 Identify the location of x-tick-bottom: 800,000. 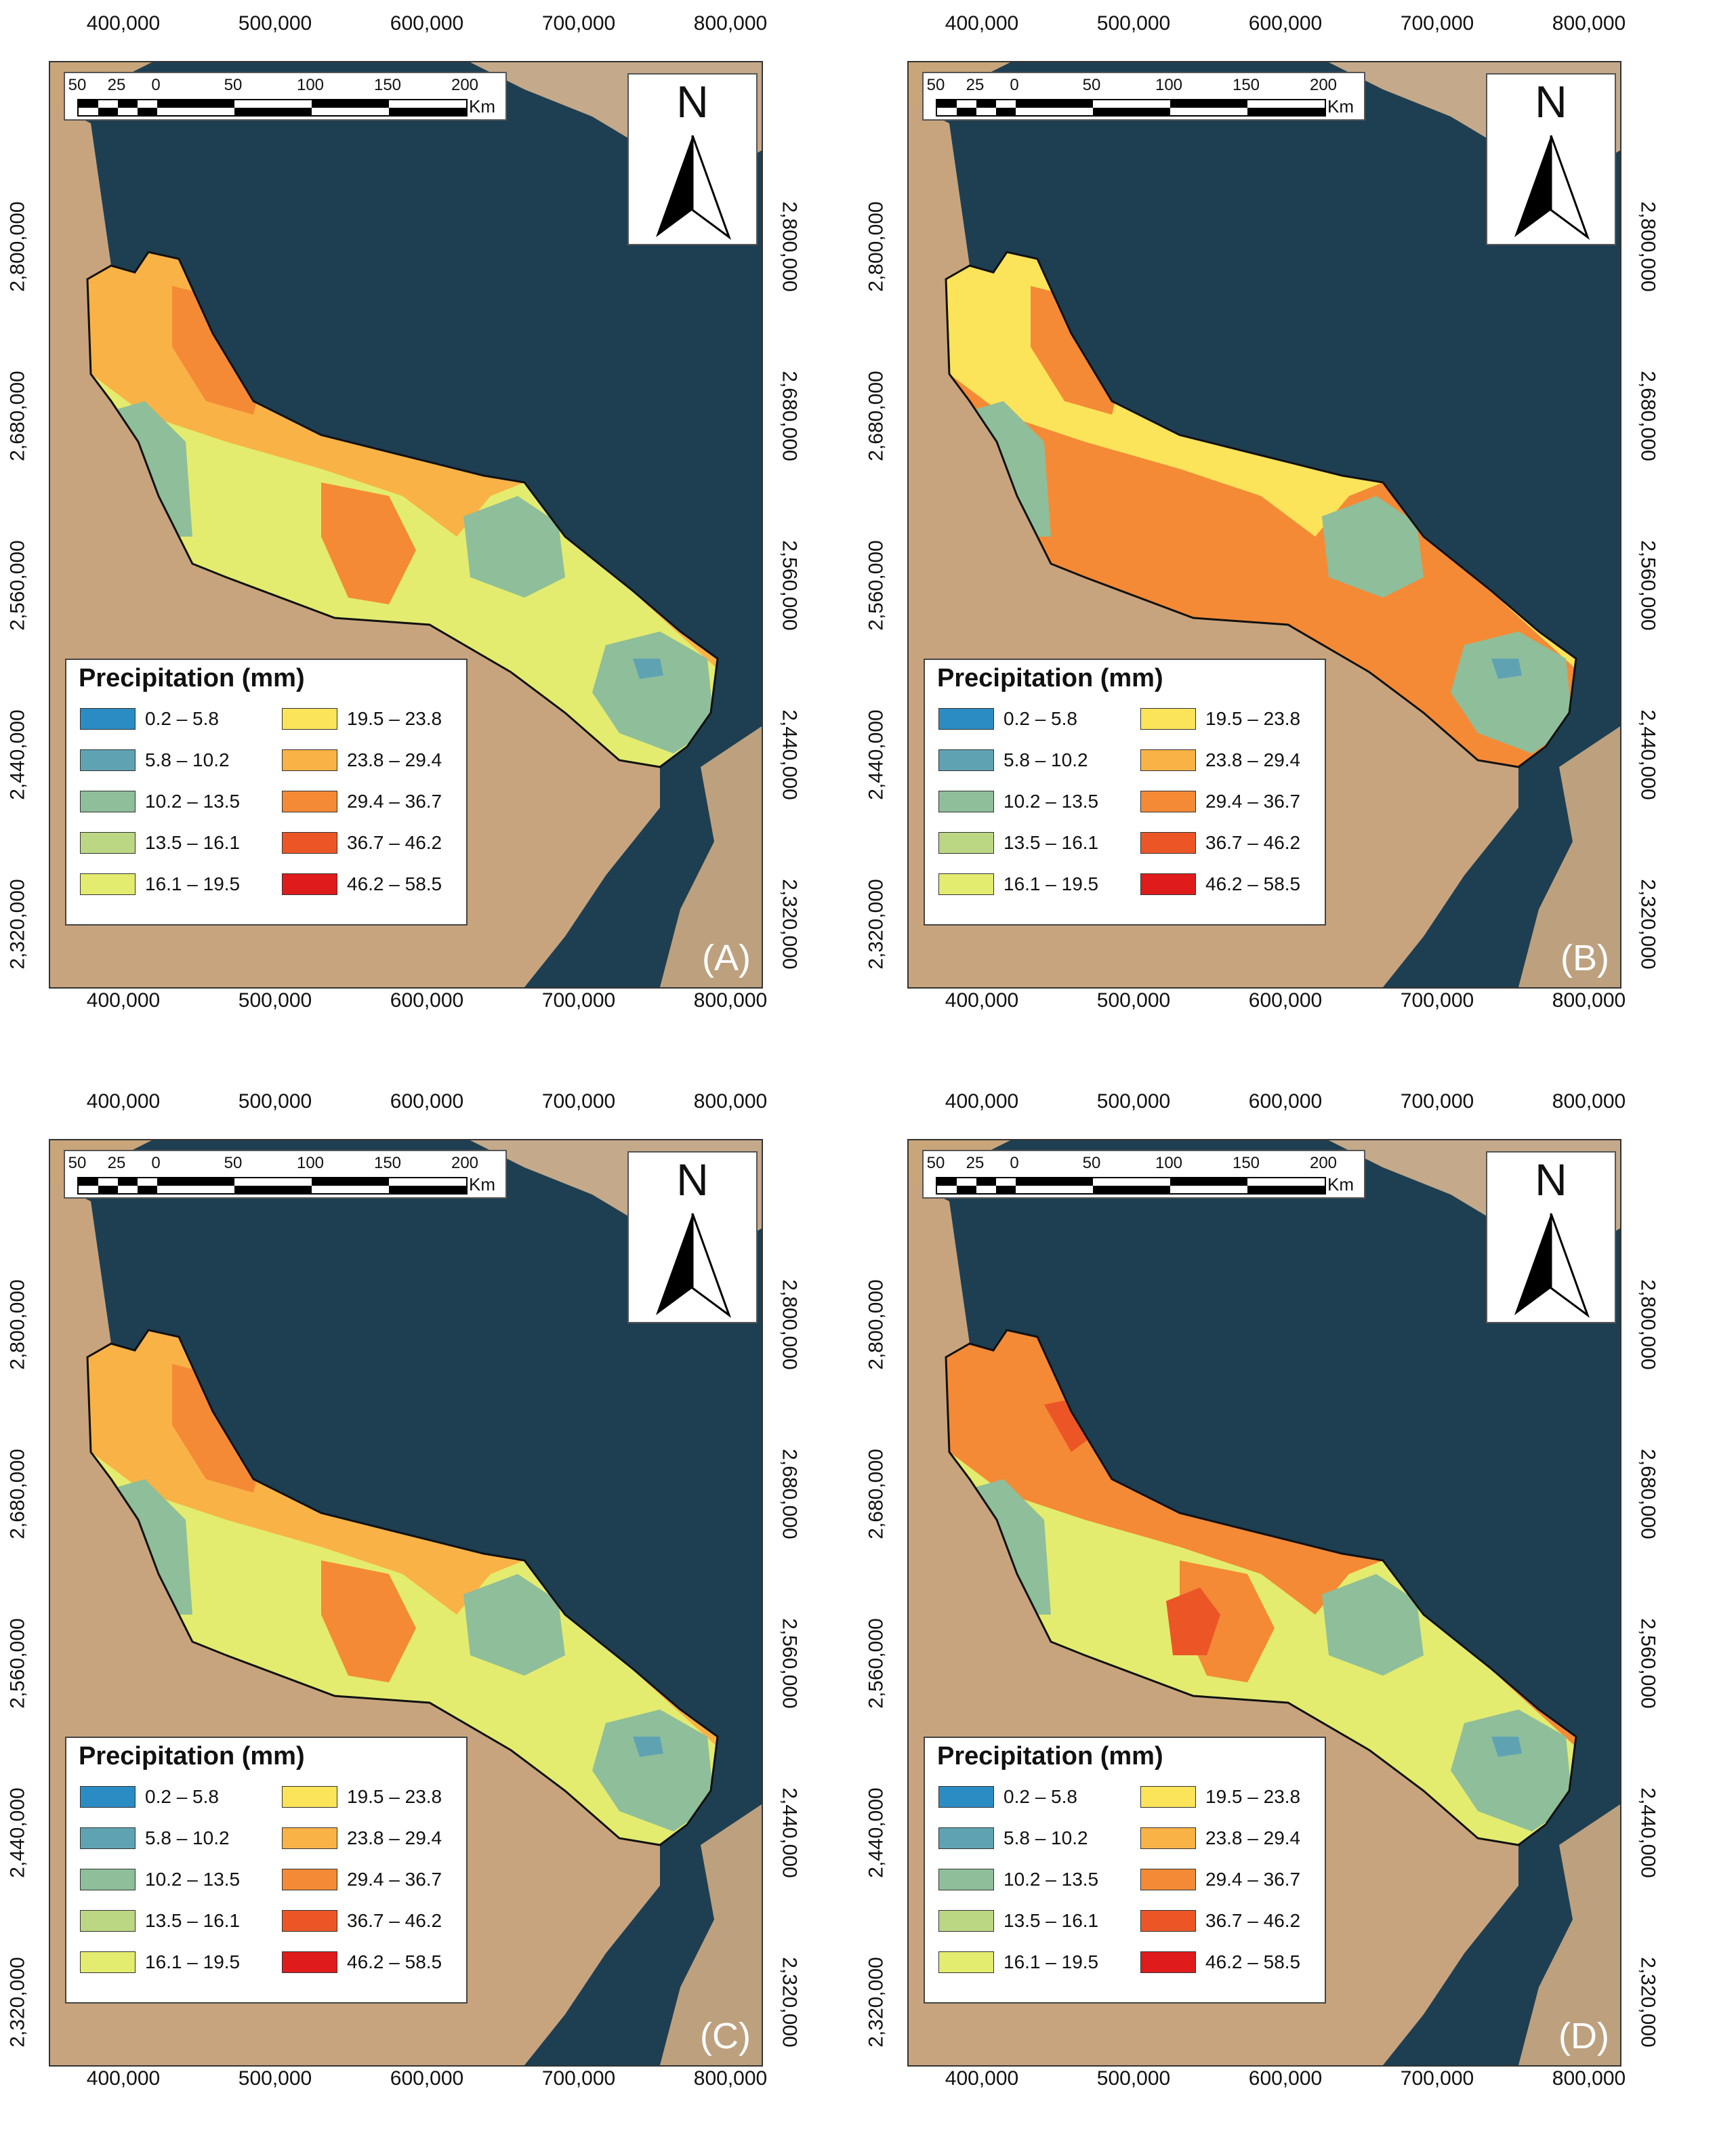
(730, 2078).